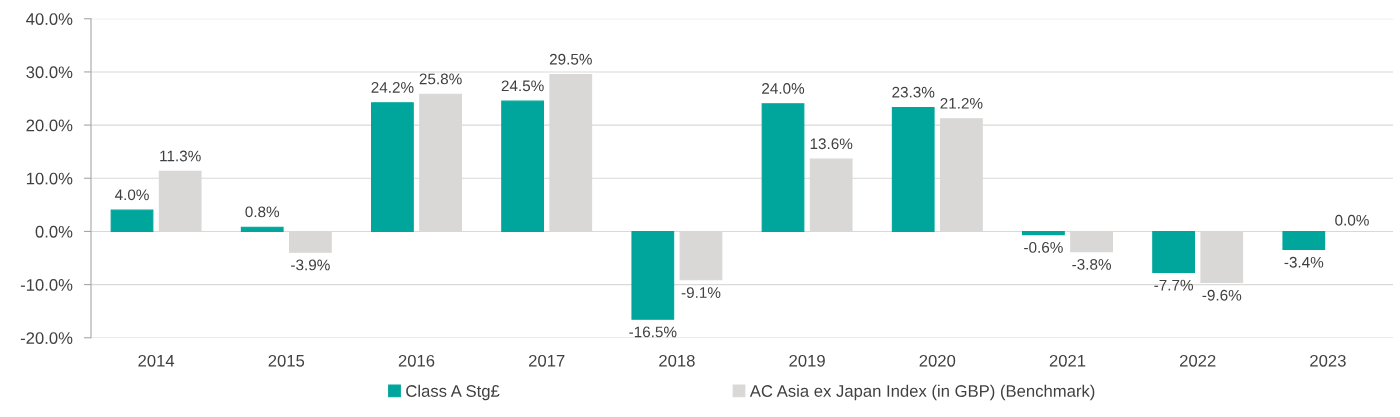 Image resolution: width=1400 pixels, height=417 pixels. What do you see at coordinates (1328, 360) in the screenshot?
I see `x-tick-label: 2023` at bounding box center [1328, 360].